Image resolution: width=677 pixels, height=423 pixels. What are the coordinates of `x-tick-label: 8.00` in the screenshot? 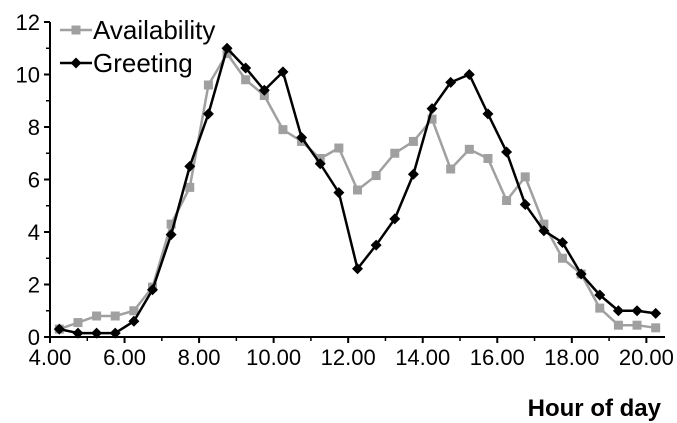 It's located at (199, 357).